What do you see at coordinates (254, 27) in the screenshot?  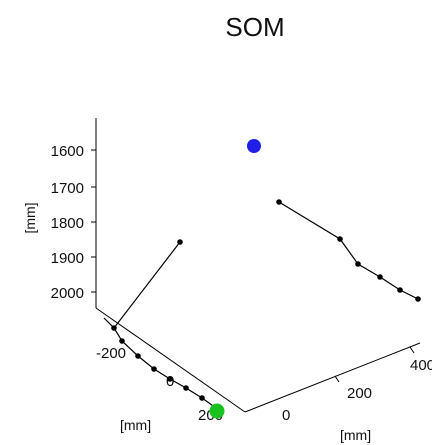 I see `chart-title: SOM` at bounding box center [254, 27].